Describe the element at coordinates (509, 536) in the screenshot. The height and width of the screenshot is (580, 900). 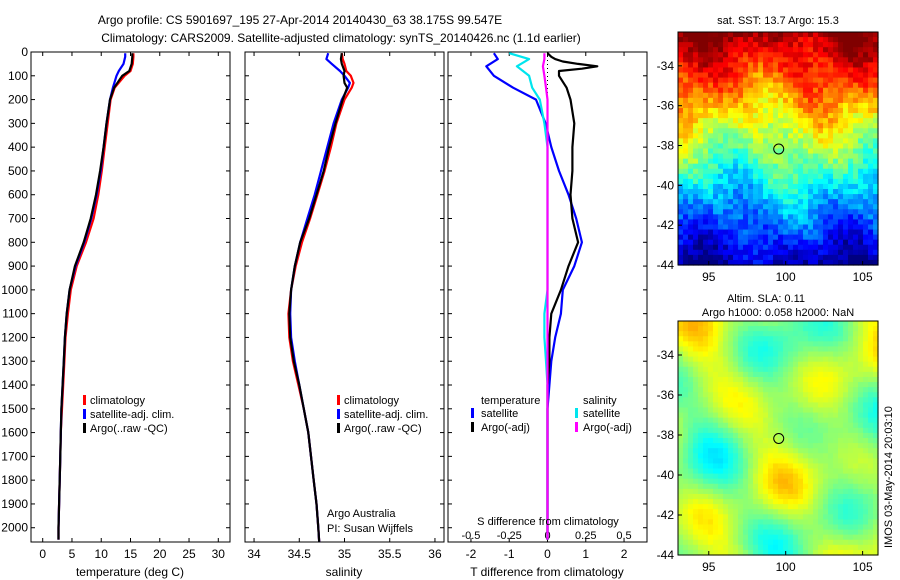
I see `s-tick-label: -0.25` at that location.